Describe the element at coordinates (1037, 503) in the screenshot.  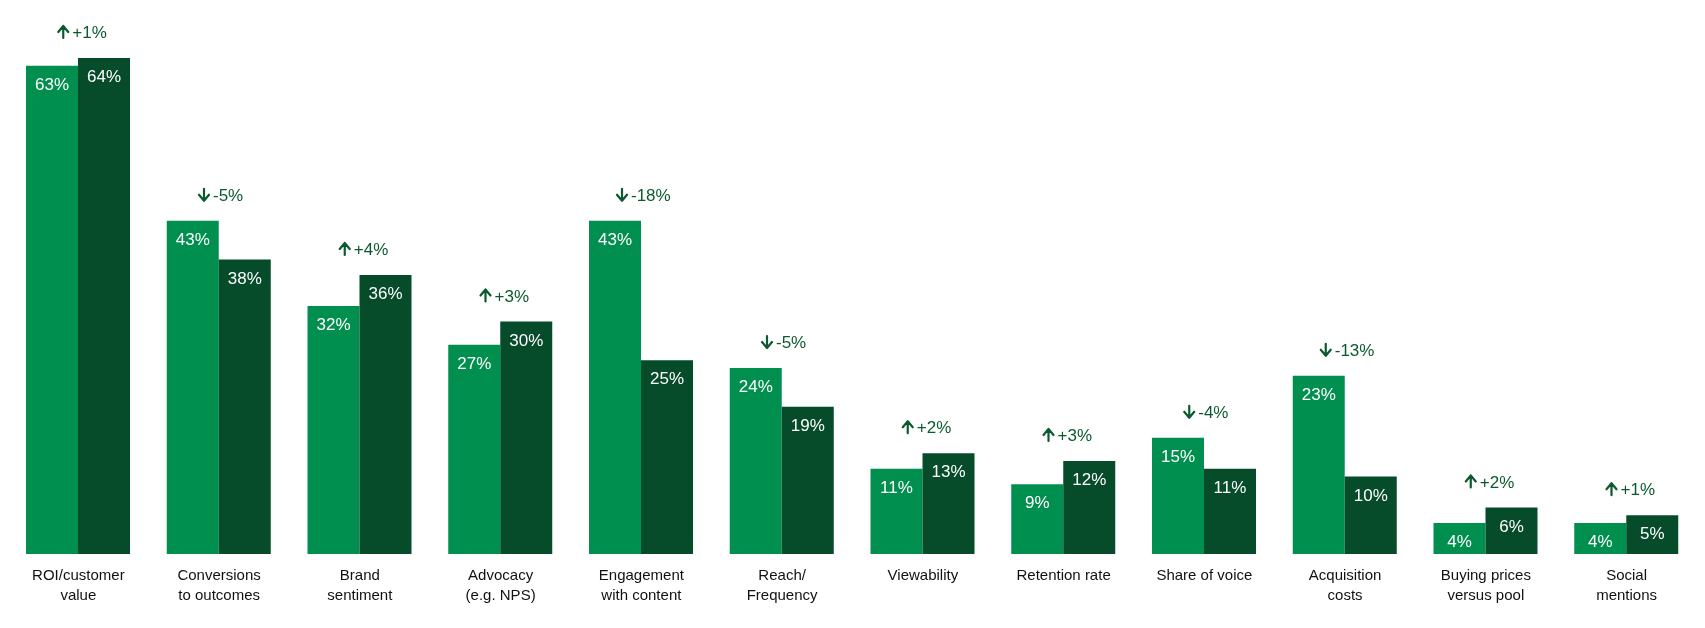
I see `data-label: 9%` at that location.